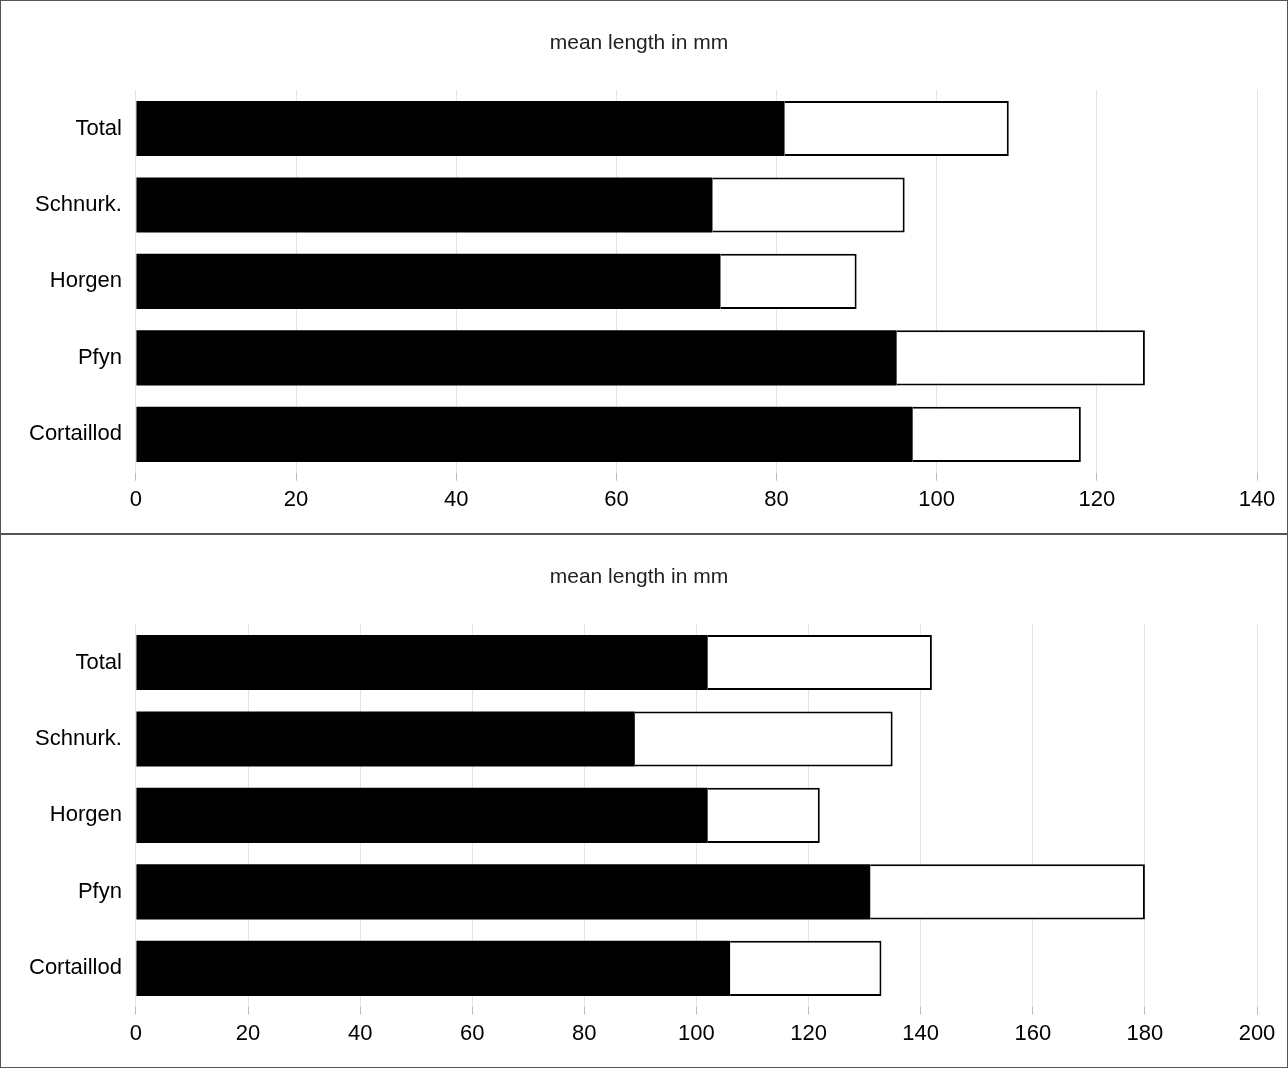 The width and height of the screenshot is (1288, 1070). Describe the element at coordinates (1033, 1032) in the screenshot. I see `x-tick-label: 160` at that location.